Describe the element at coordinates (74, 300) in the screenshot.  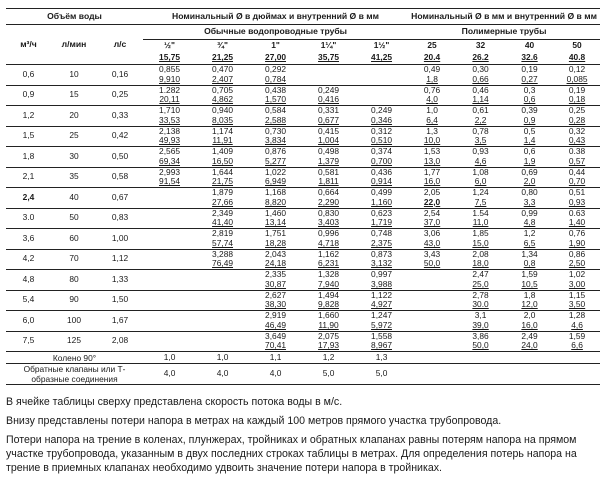
I see `flow-lmin-cell: 90` at that location.